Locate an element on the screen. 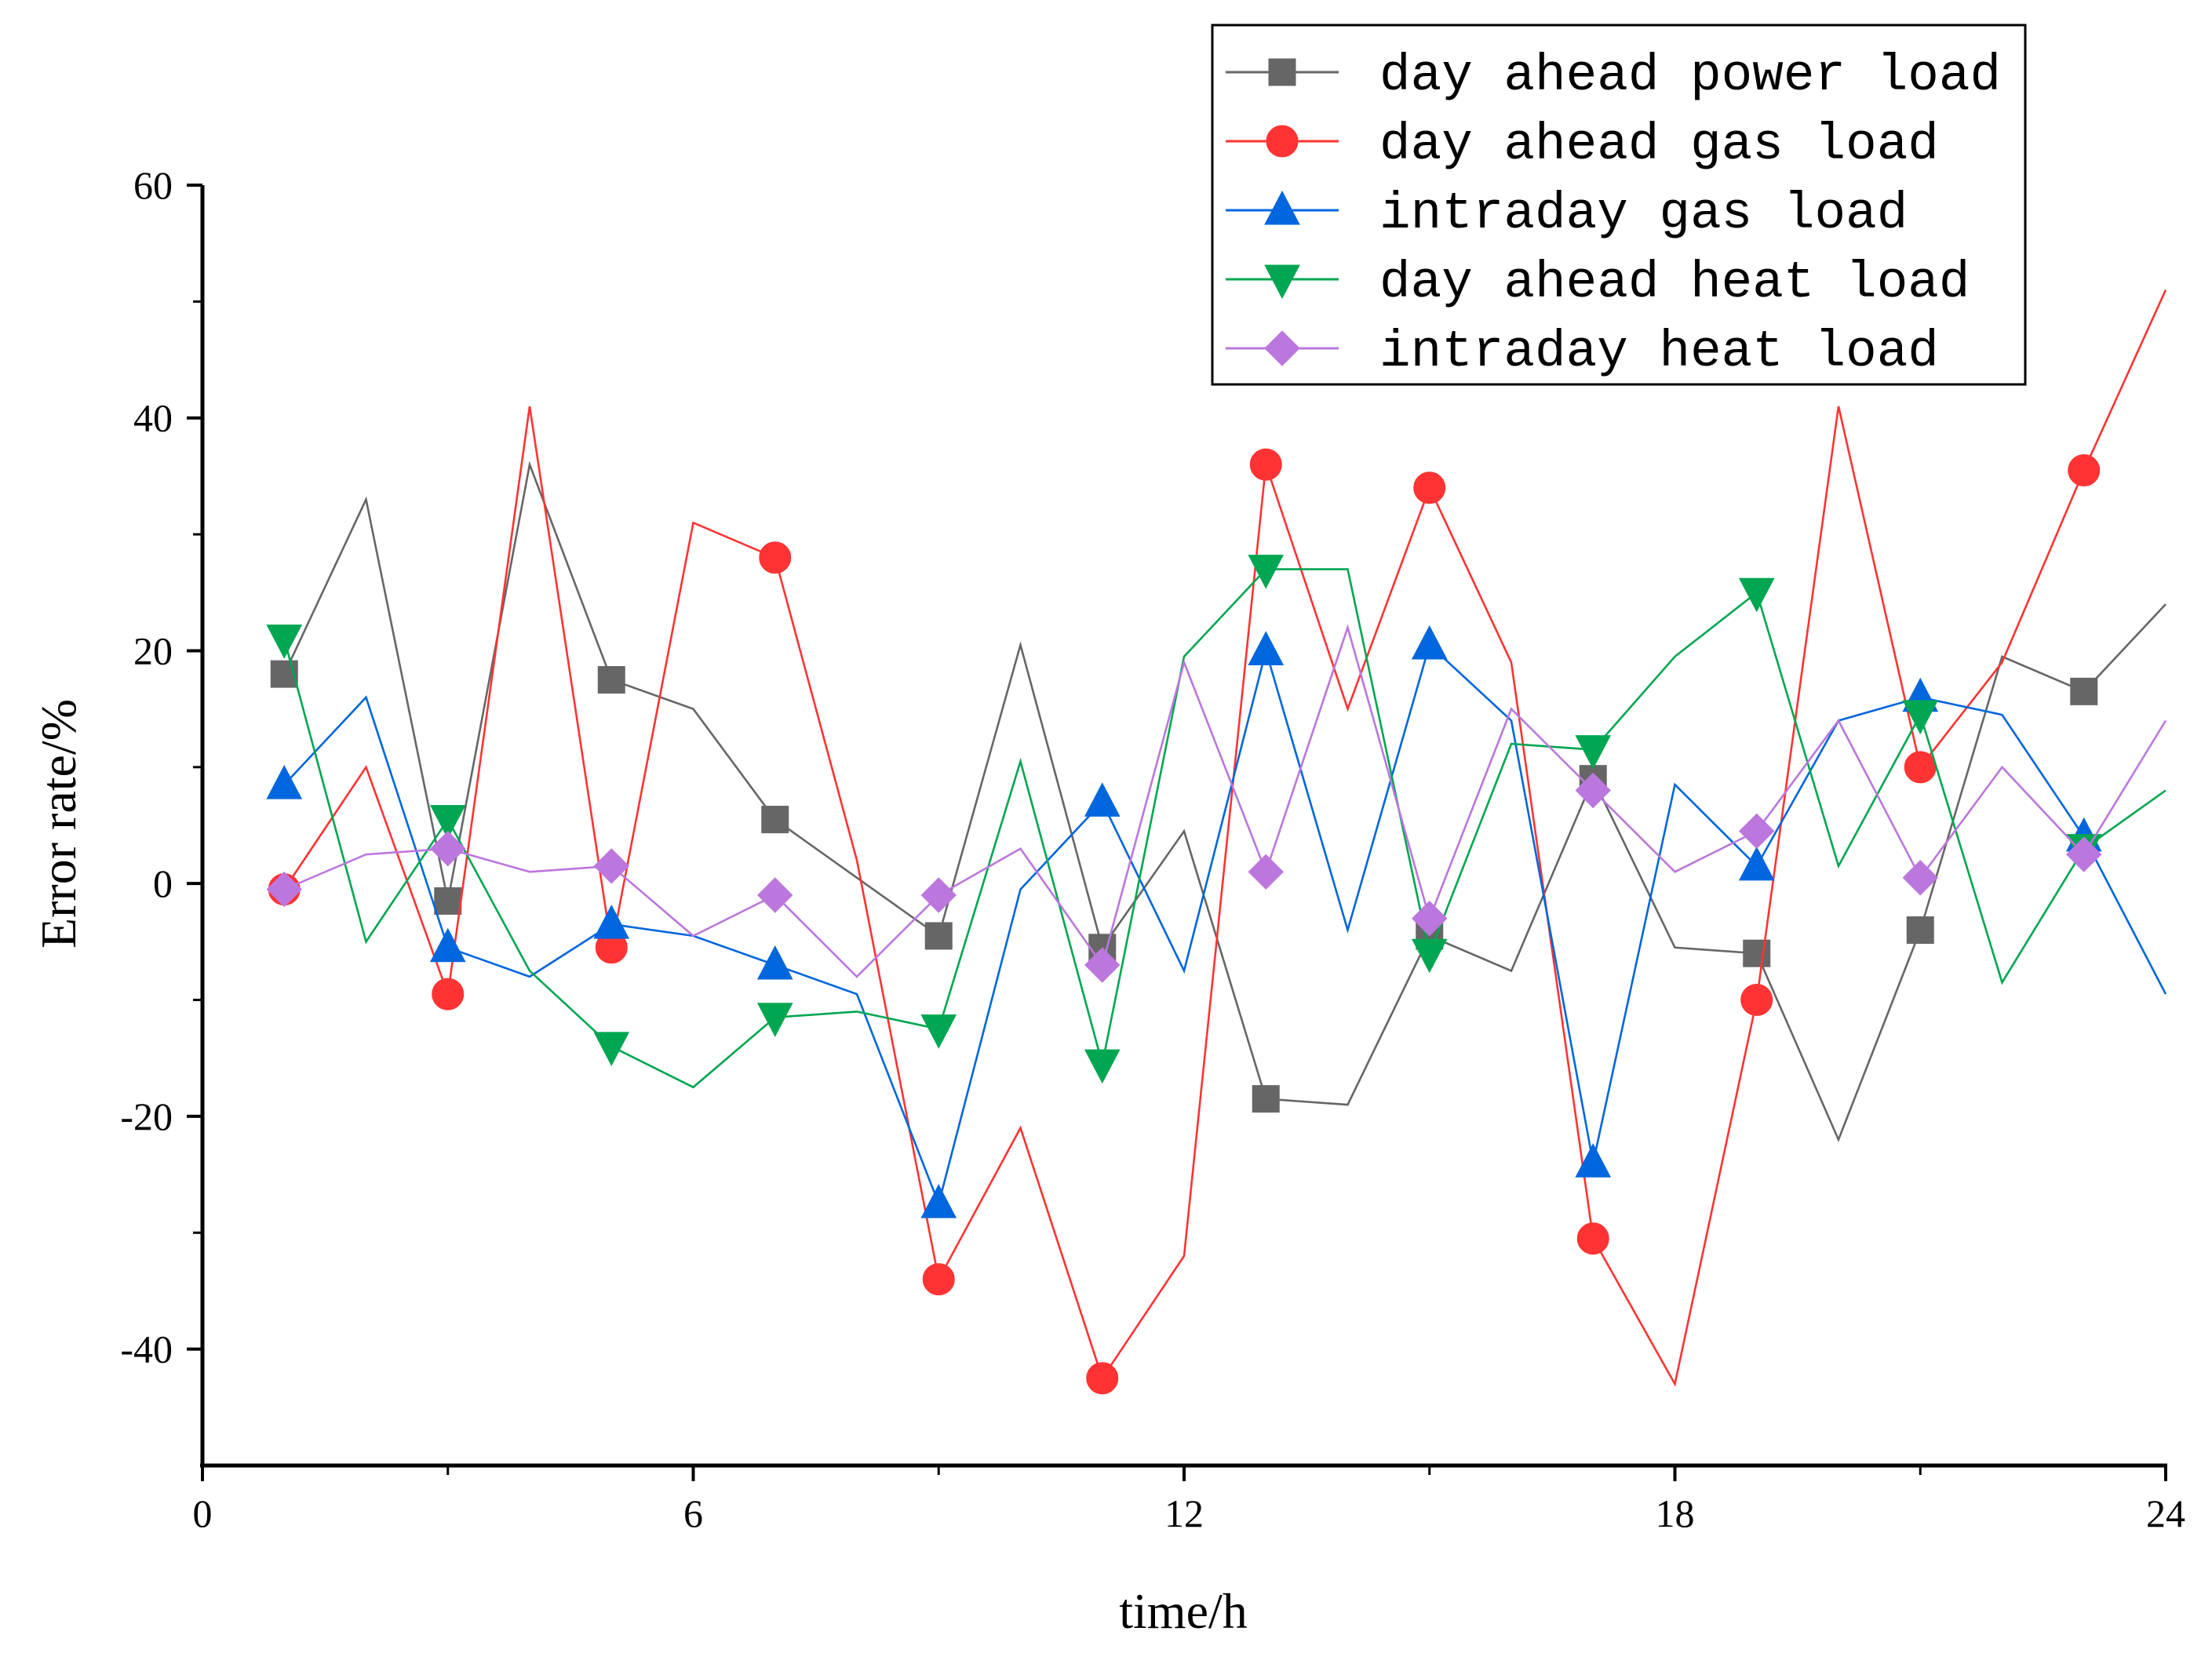 The image size is (2212, 1664). x-tick-label: 6 is located at coordinates (693, 1513).